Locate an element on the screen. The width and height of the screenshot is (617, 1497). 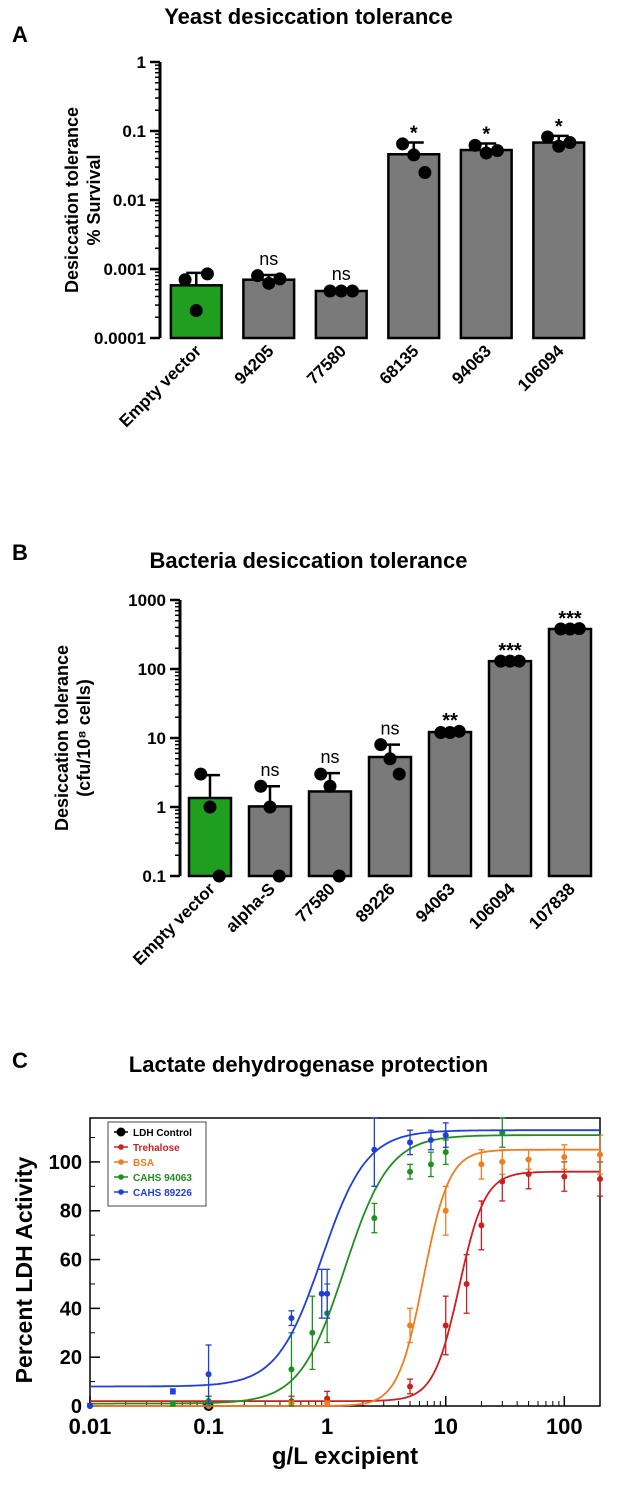
x-tick-label: 100 is located at coordinates (564, 1426).